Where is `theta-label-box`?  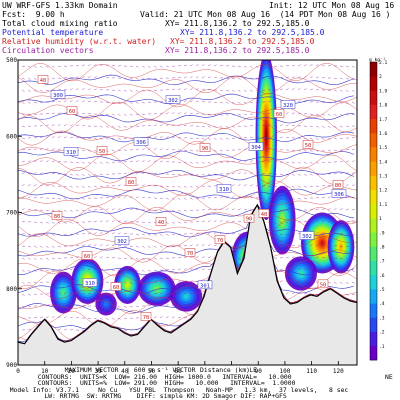 theta-label-box is located at coordinates (58, 94).